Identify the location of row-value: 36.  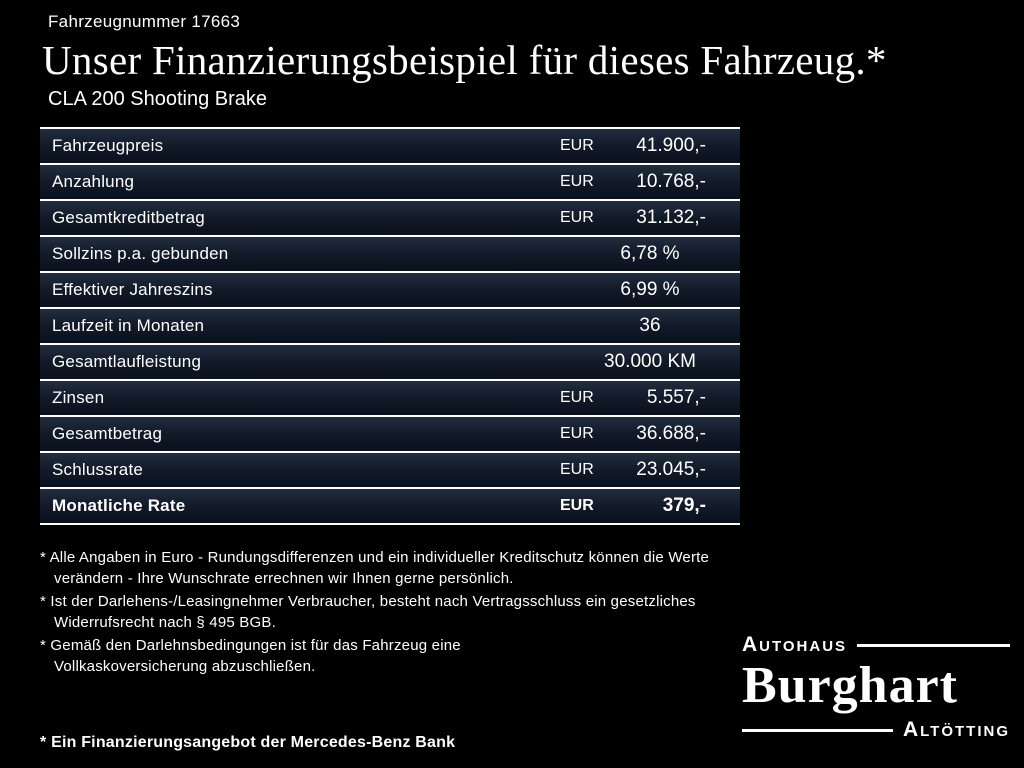
(650, 325).